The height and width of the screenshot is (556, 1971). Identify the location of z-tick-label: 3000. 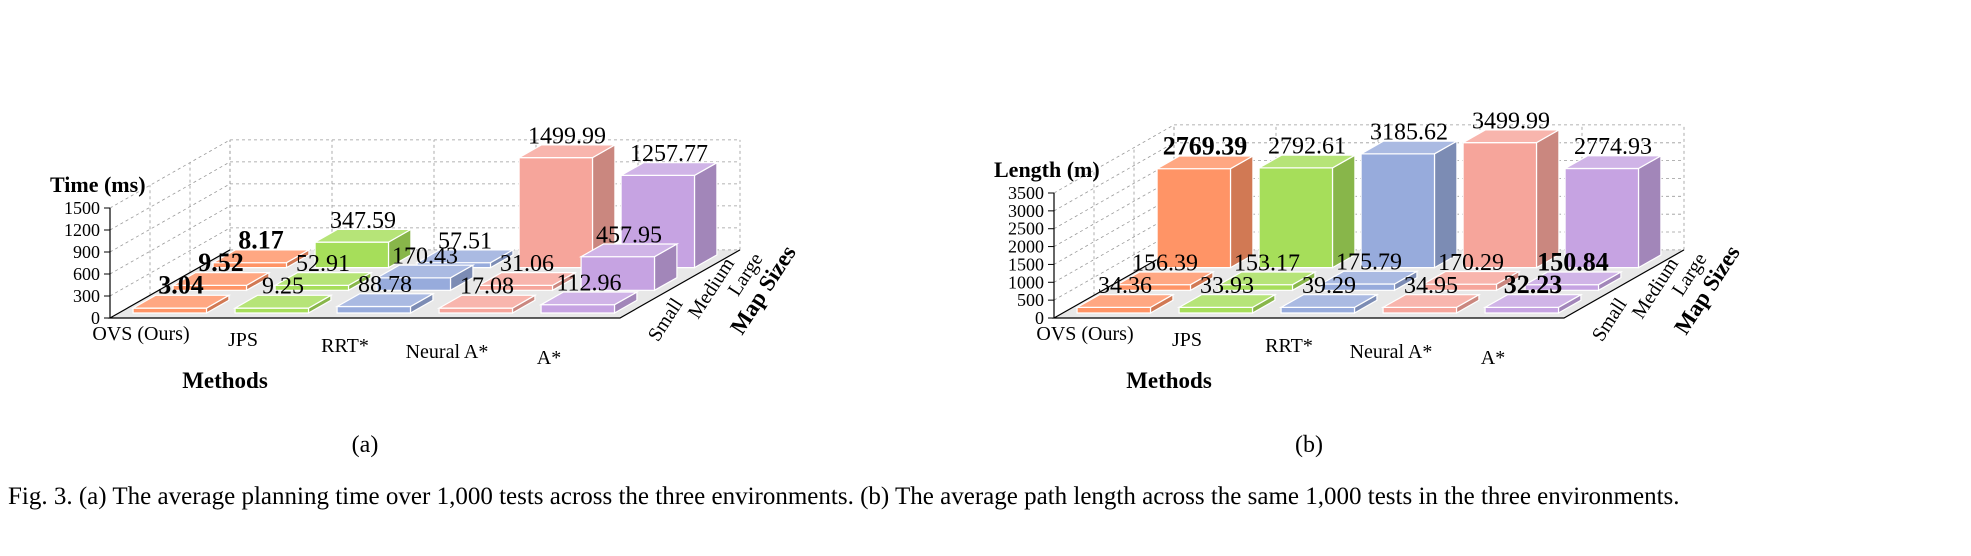
(1026, 211).